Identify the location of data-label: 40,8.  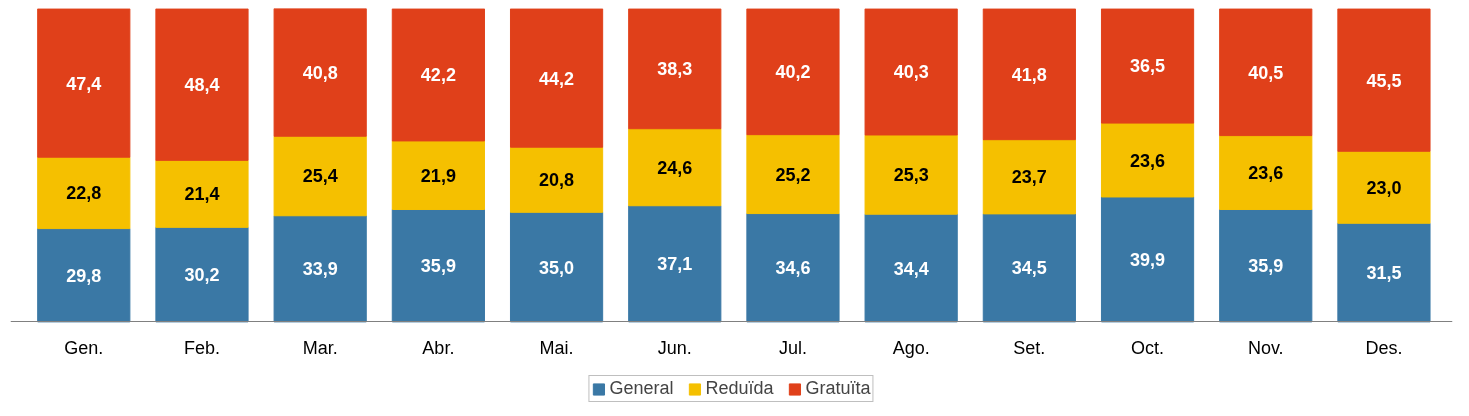
(320, 72).